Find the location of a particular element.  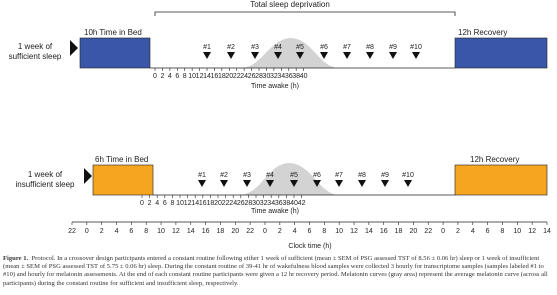

bed-label: 6h Time in Bed is located at coordinates (121, 159).